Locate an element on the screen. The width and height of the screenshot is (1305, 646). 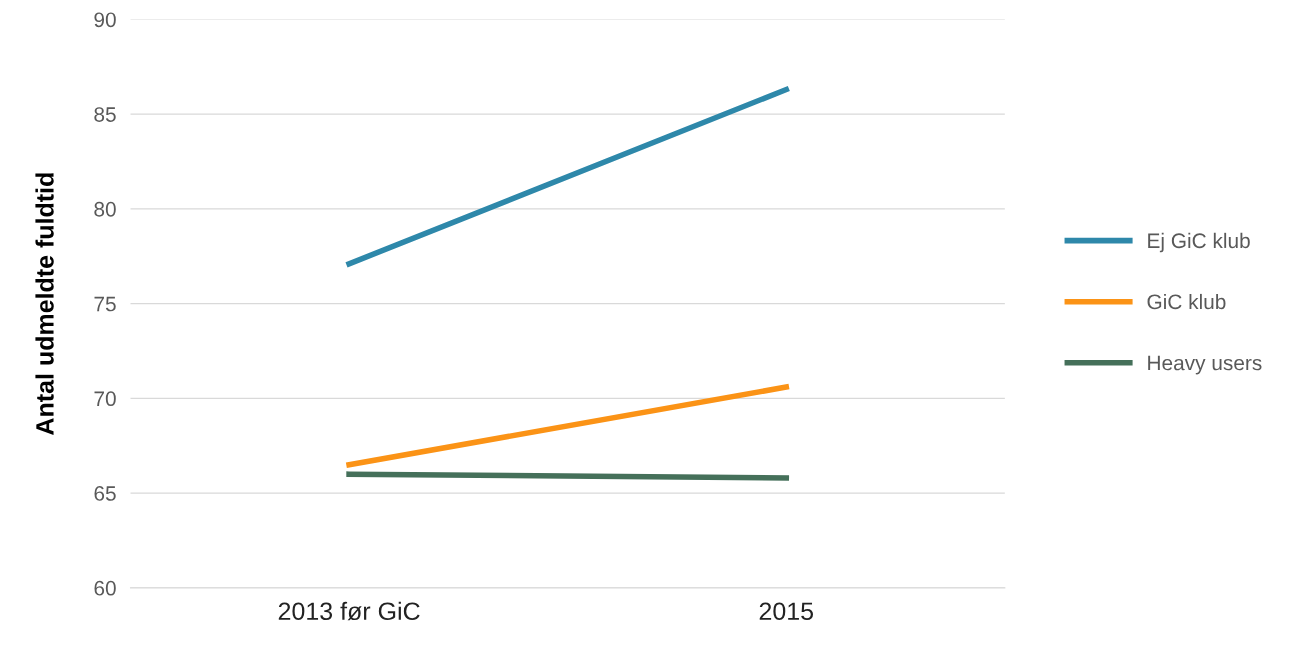
y-tick-label: 75 is located at coordinates (105, 304).